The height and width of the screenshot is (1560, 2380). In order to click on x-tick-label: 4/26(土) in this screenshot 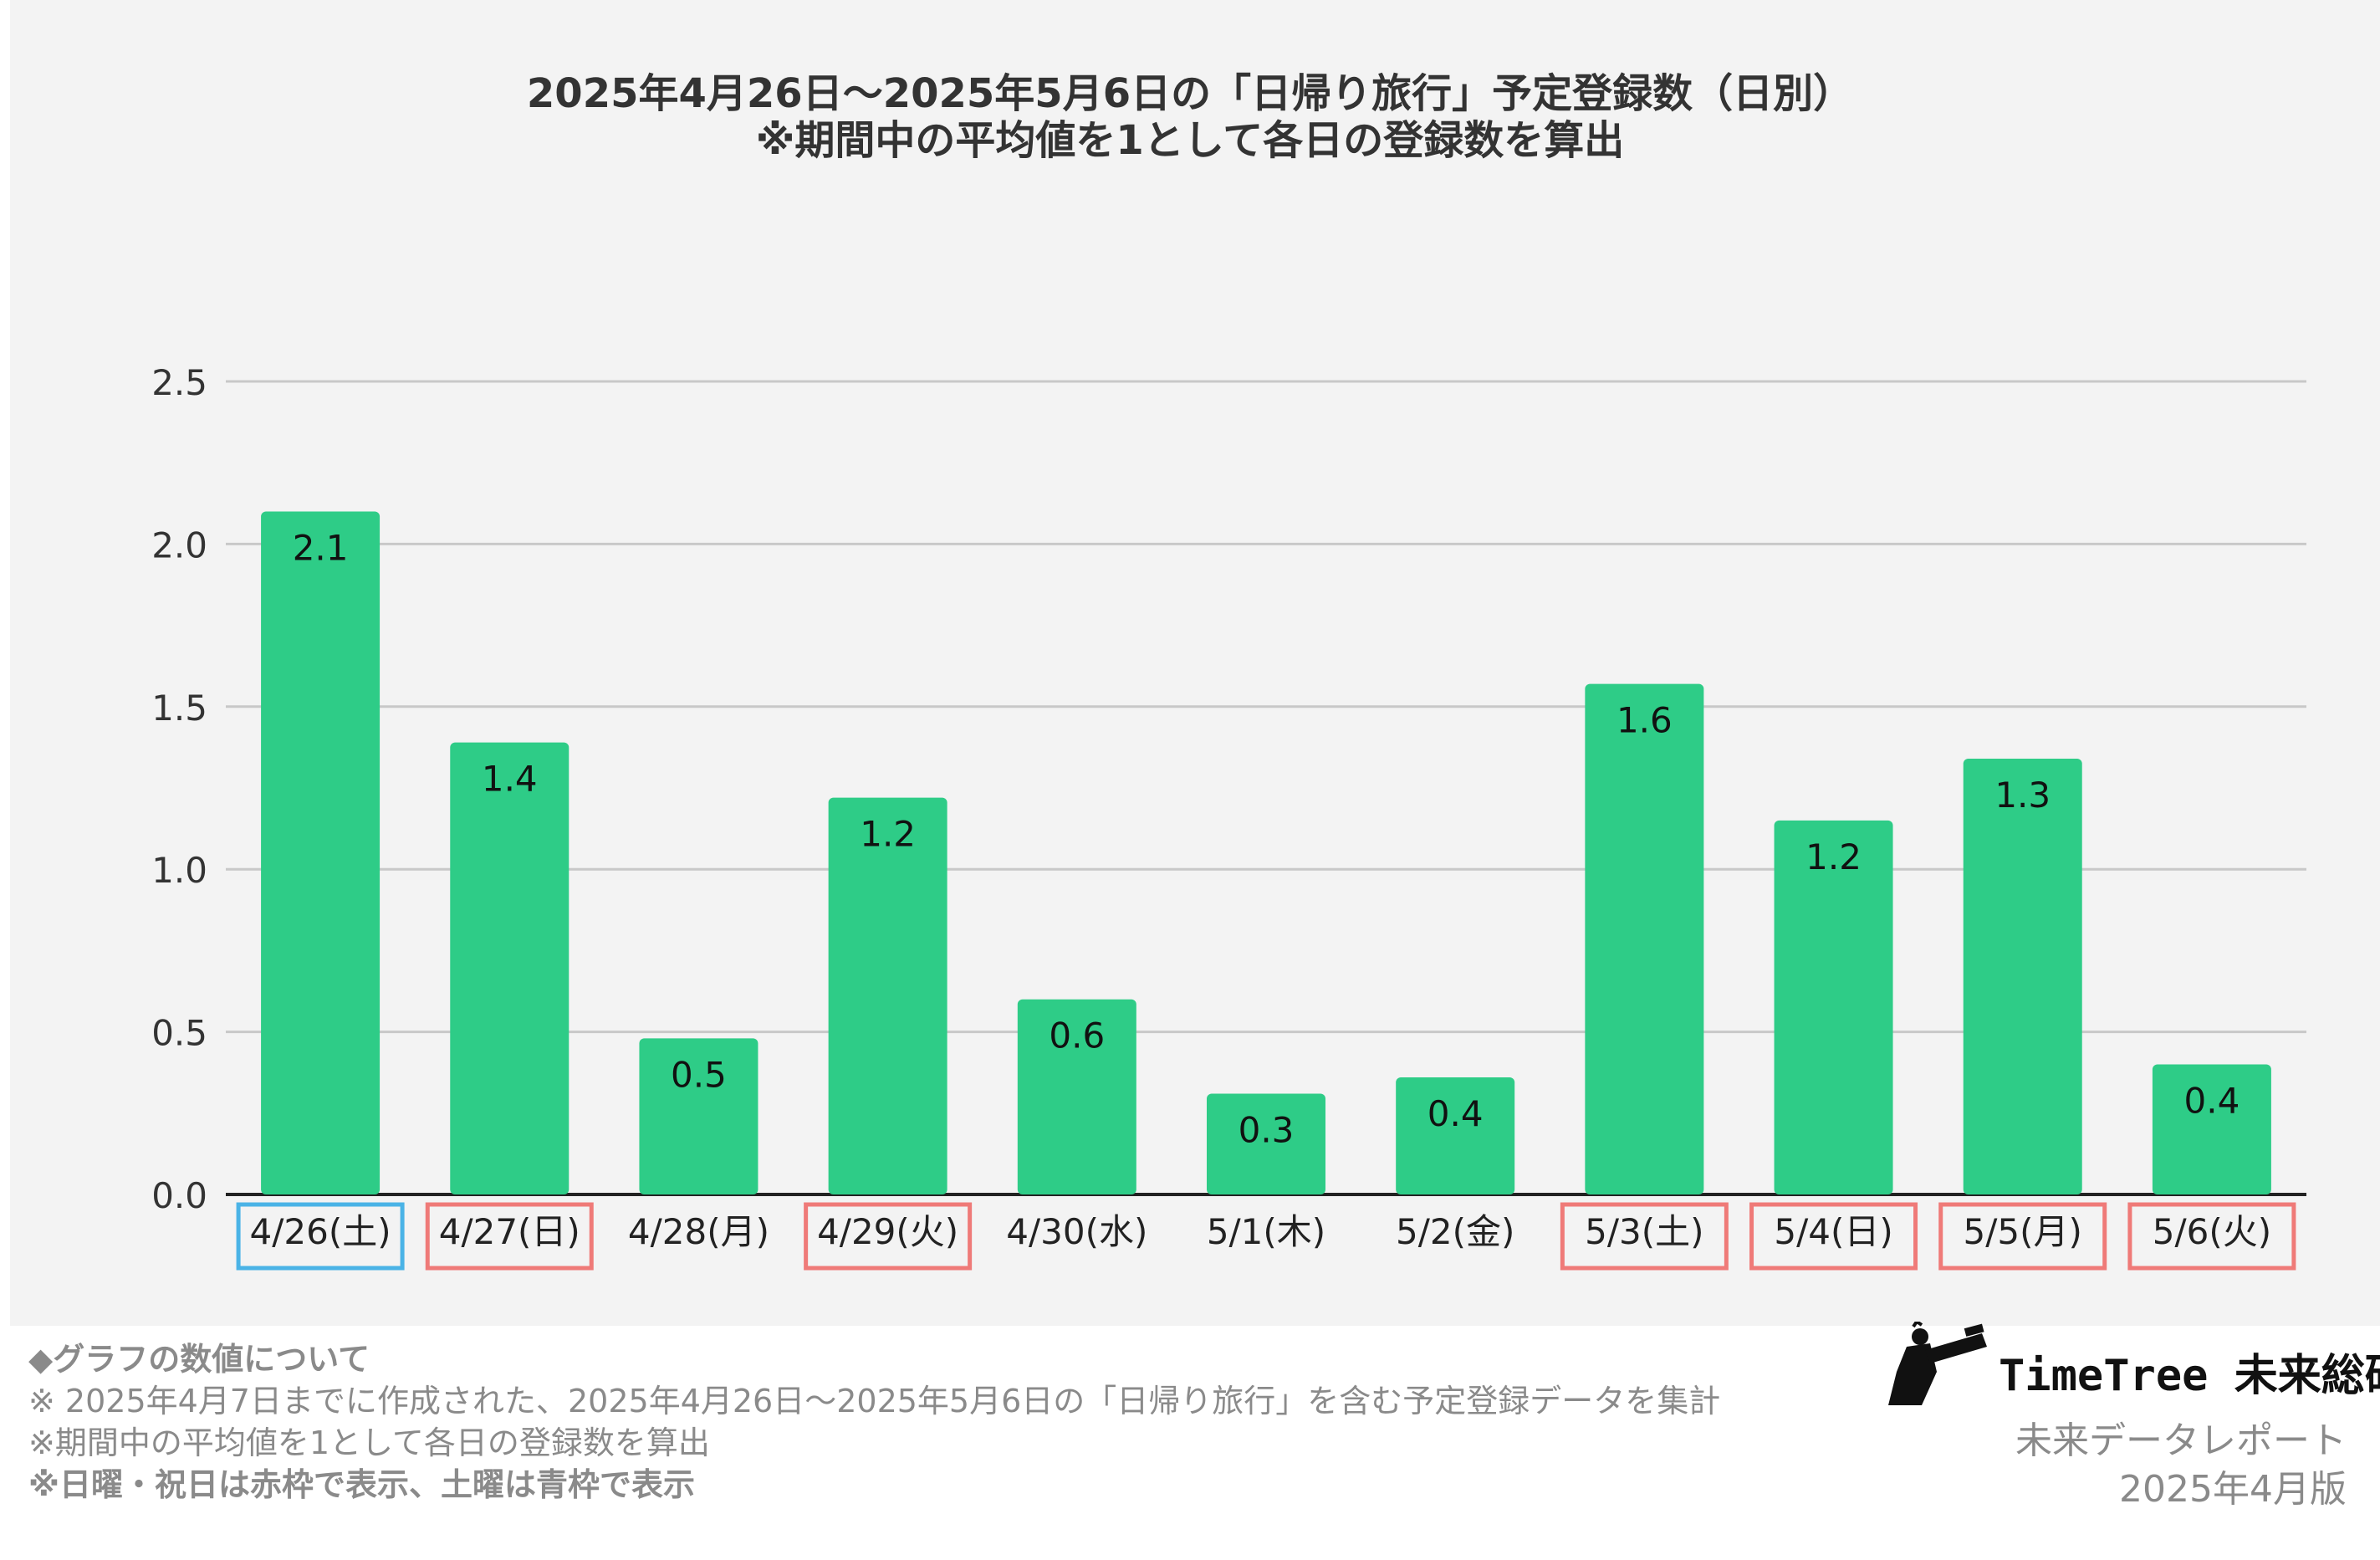, I will do `click(320, 1231)`.